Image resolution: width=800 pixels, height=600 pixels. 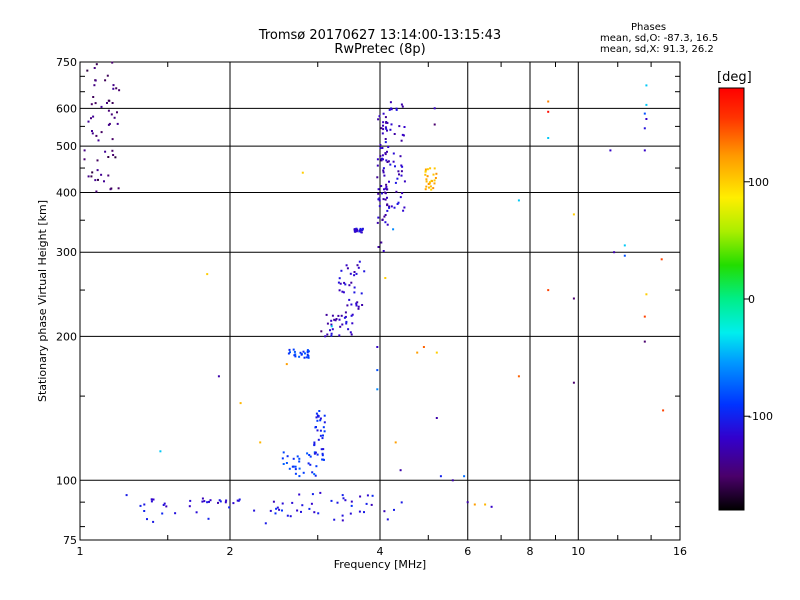 I want to click on x-tick-label: 16, so click(x=680, y=551).